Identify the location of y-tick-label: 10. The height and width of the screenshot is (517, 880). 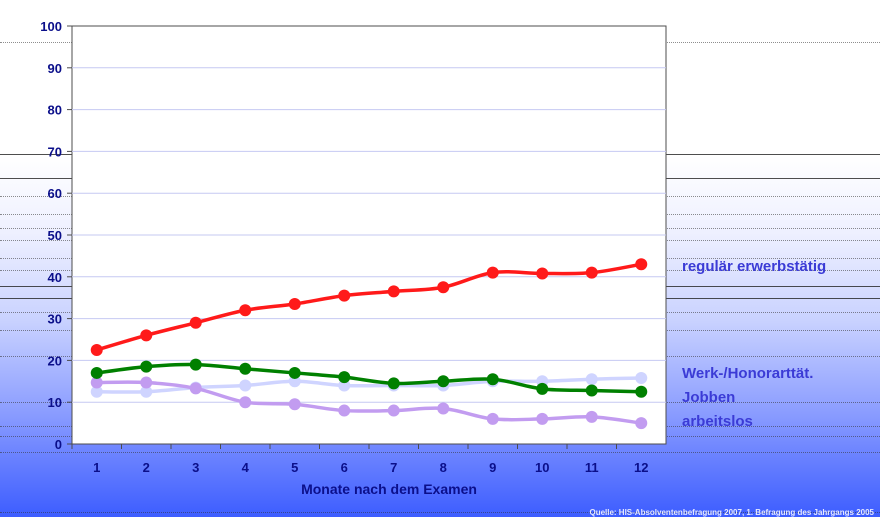
(55, 402).